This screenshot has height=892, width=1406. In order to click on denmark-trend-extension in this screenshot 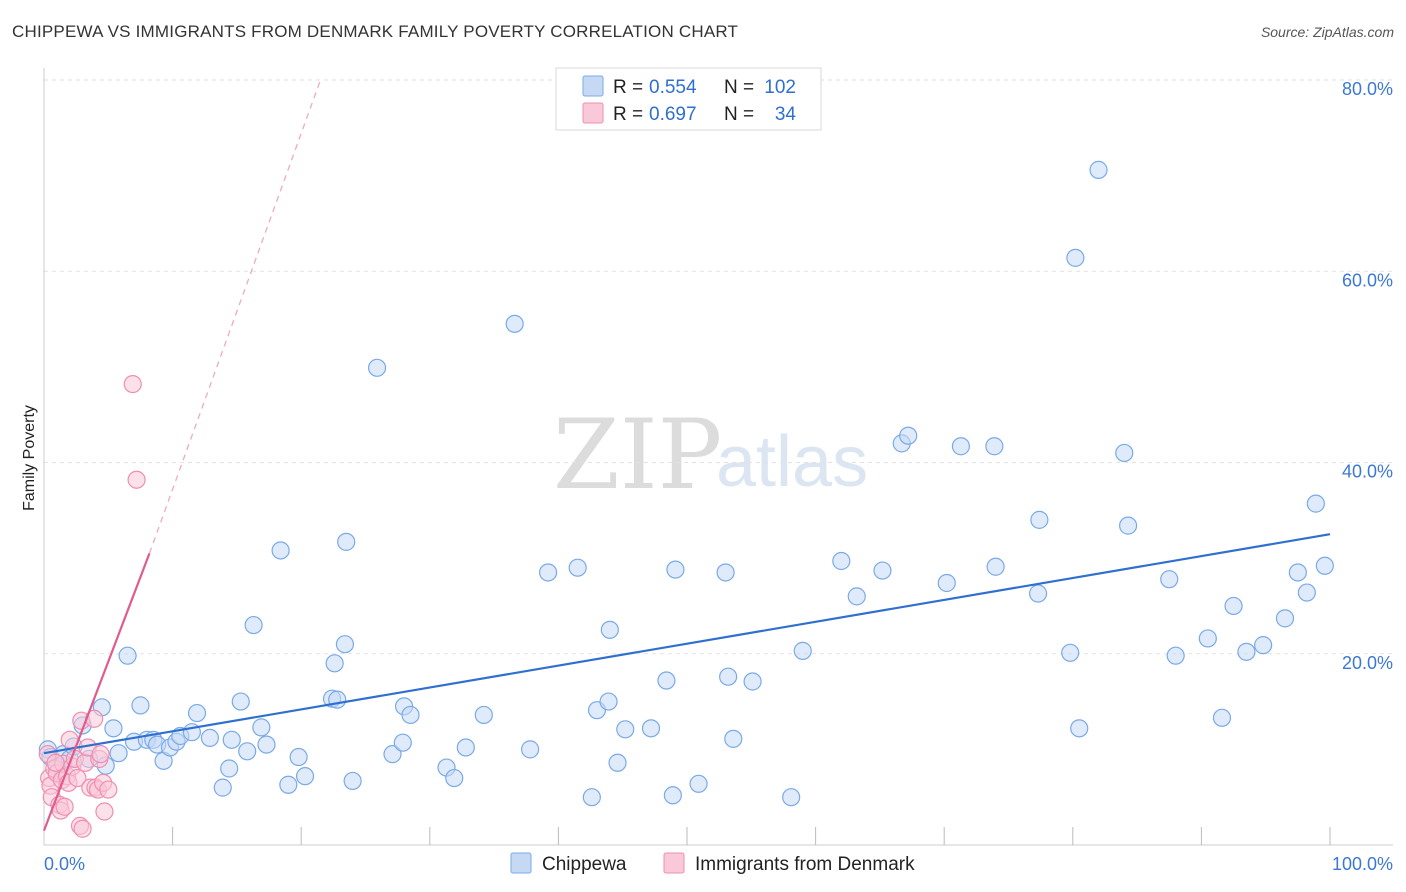, I will do `click(235, 316)`.